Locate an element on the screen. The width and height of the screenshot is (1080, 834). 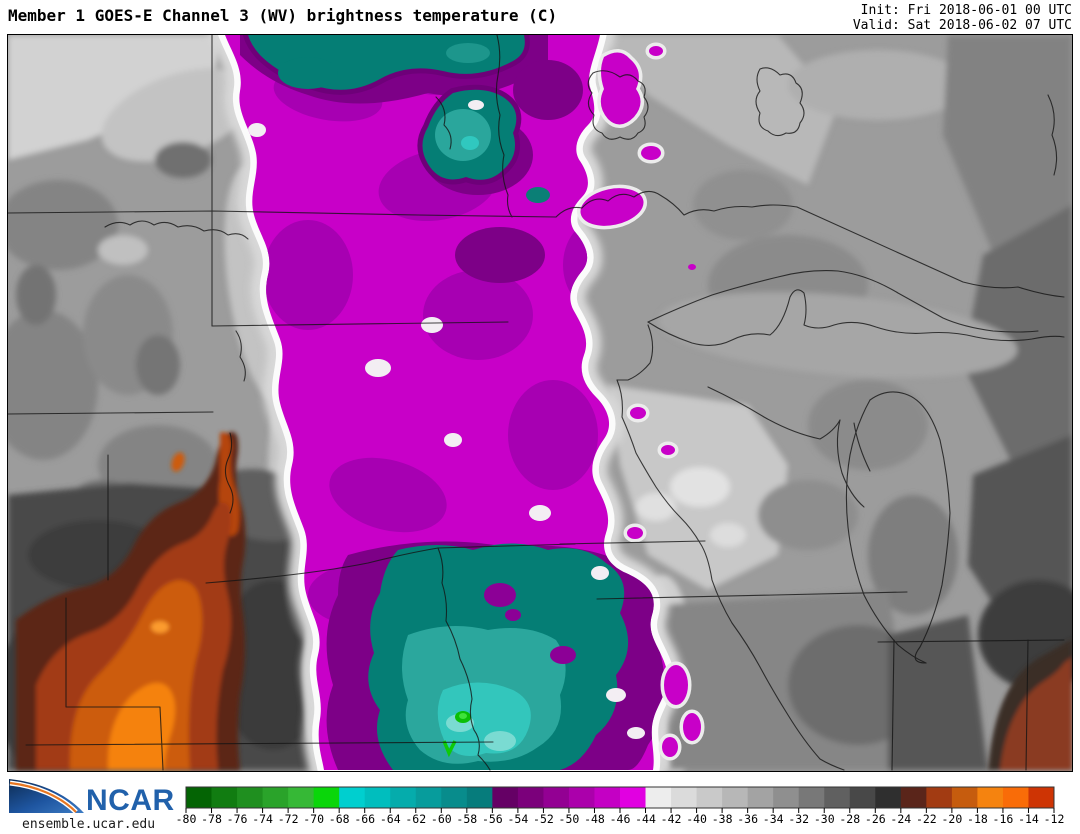
colorbar-tick-label: -78 is located at coordinates (211, 819).